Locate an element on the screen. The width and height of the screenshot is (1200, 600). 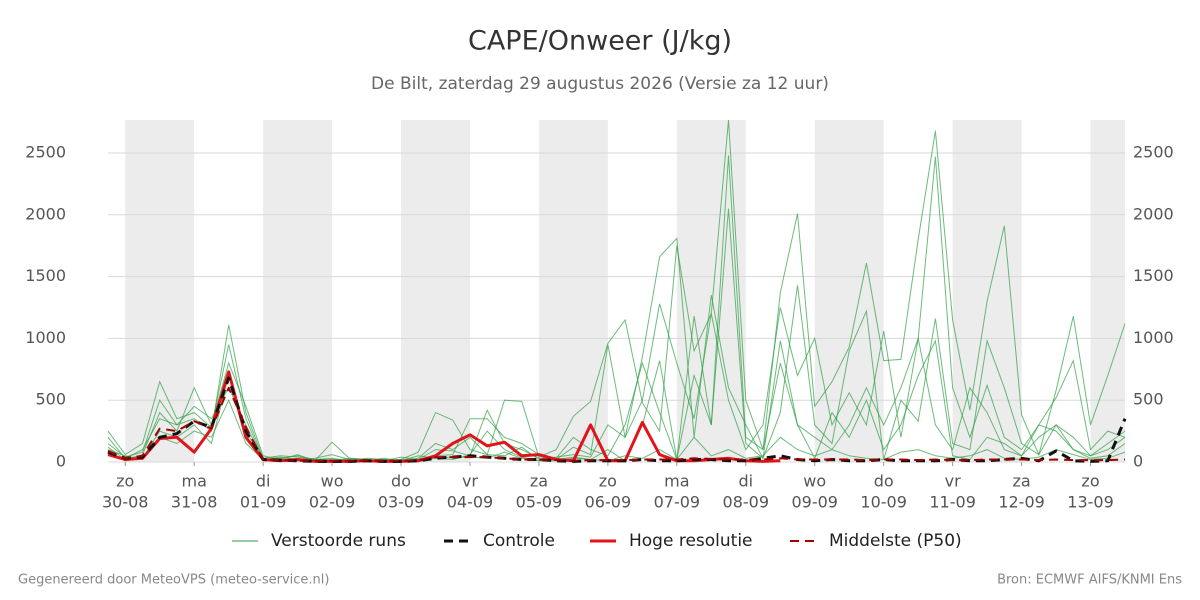
x-tick-date: 04-09 is located at coordinates (470, 502).